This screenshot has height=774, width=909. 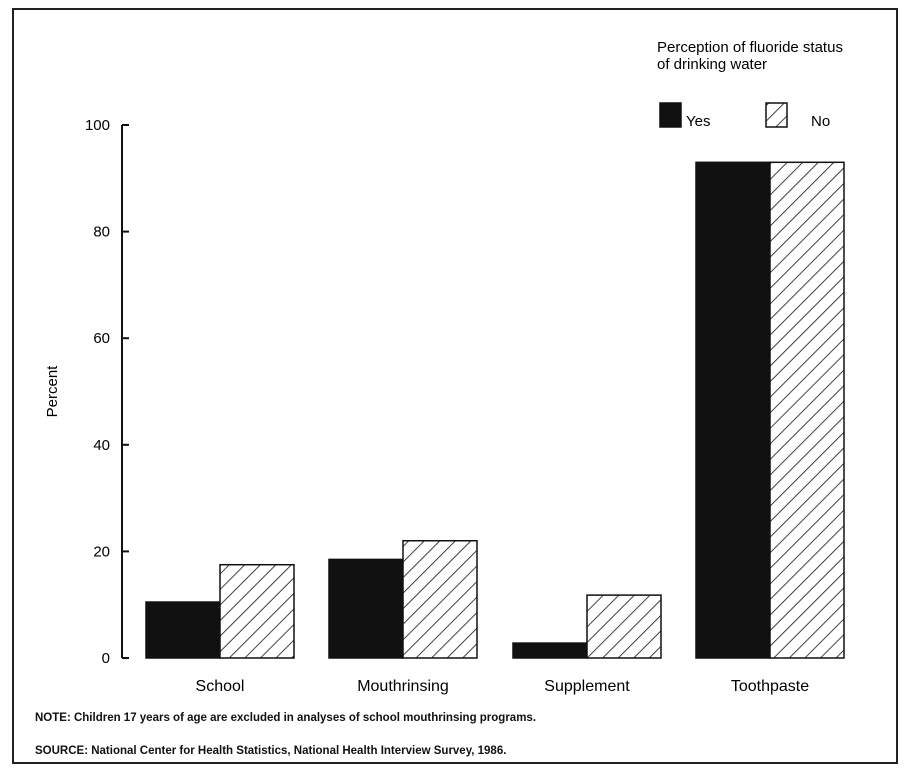 What do you see at coordinates (670, 115) in the screenshot?
I see `legend-swatch-yes` at bounding box center [670, 115].